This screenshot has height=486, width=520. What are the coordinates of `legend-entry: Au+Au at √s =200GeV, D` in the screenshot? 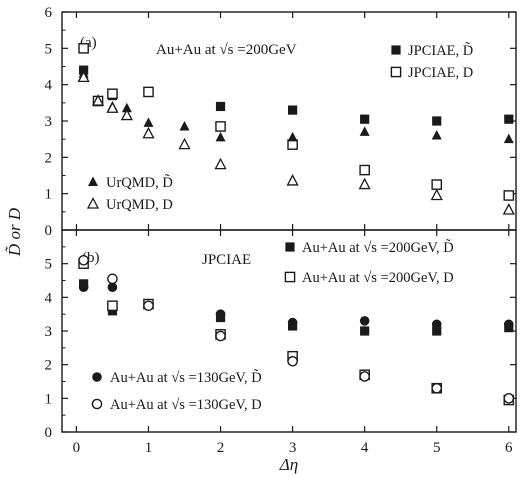 It's located at (369, 278).